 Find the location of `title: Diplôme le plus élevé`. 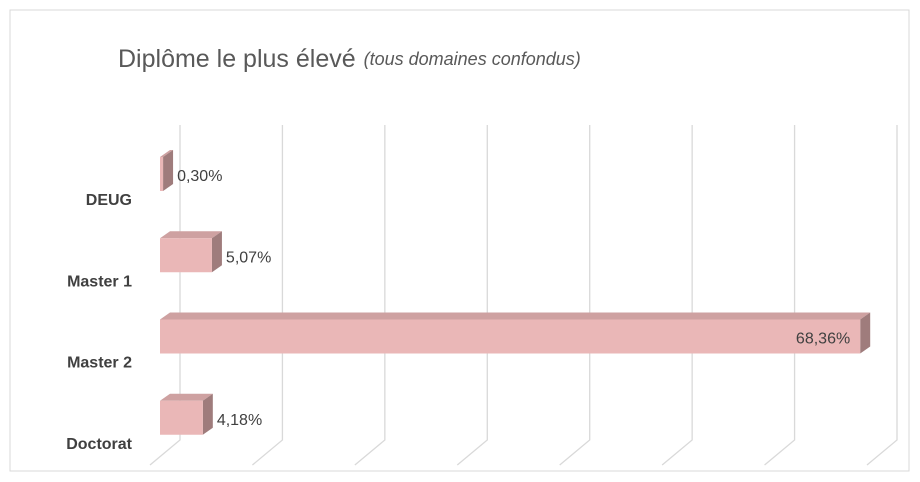

title: Diplôme le plus élevé is located at coordinates (237, 59).